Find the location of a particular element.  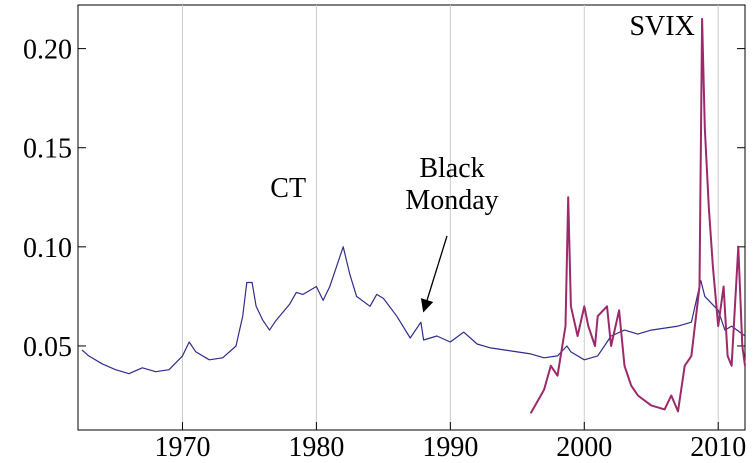

series-label: CT is located at coordinates (288, 188).